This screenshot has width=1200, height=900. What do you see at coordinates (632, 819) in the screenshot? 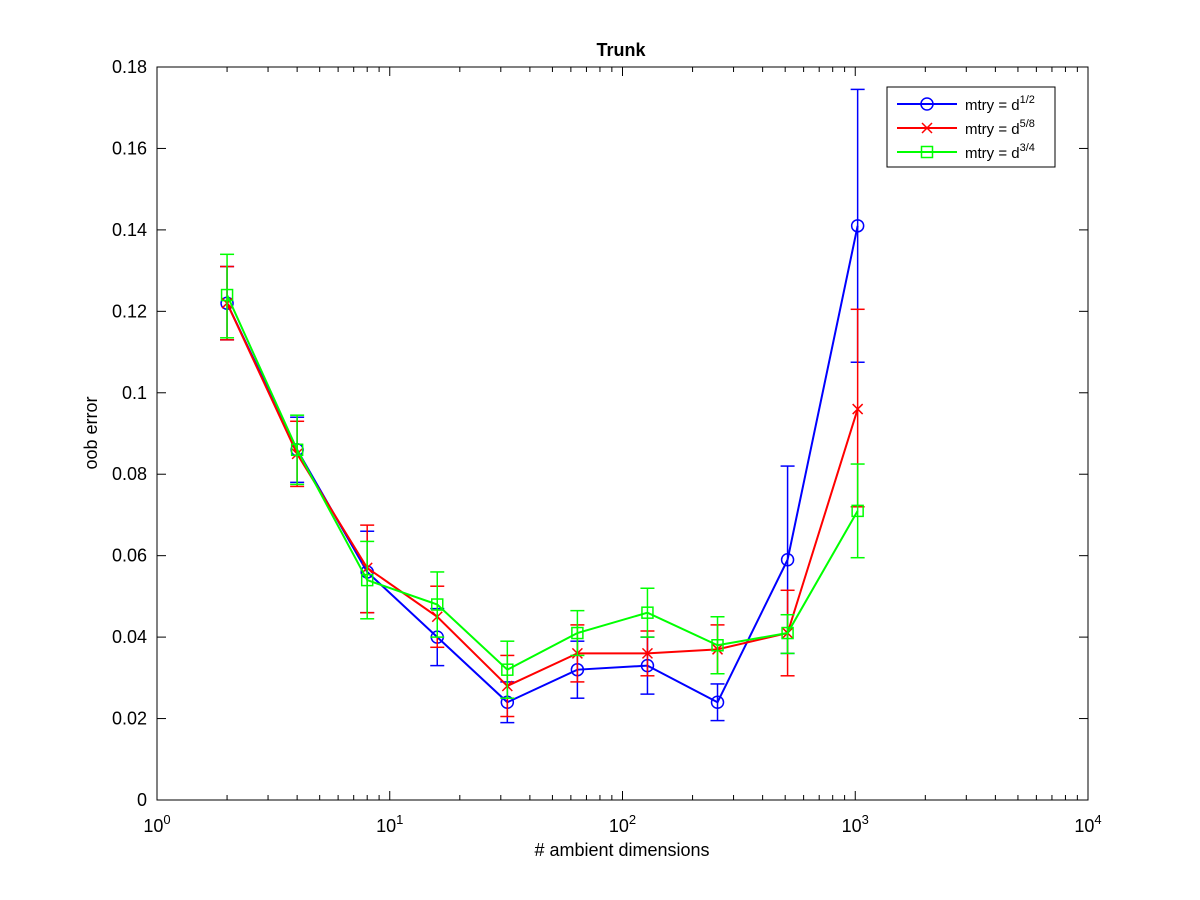
I see `x-tick-label-exponent: 2` at bounding box center [632, 819].